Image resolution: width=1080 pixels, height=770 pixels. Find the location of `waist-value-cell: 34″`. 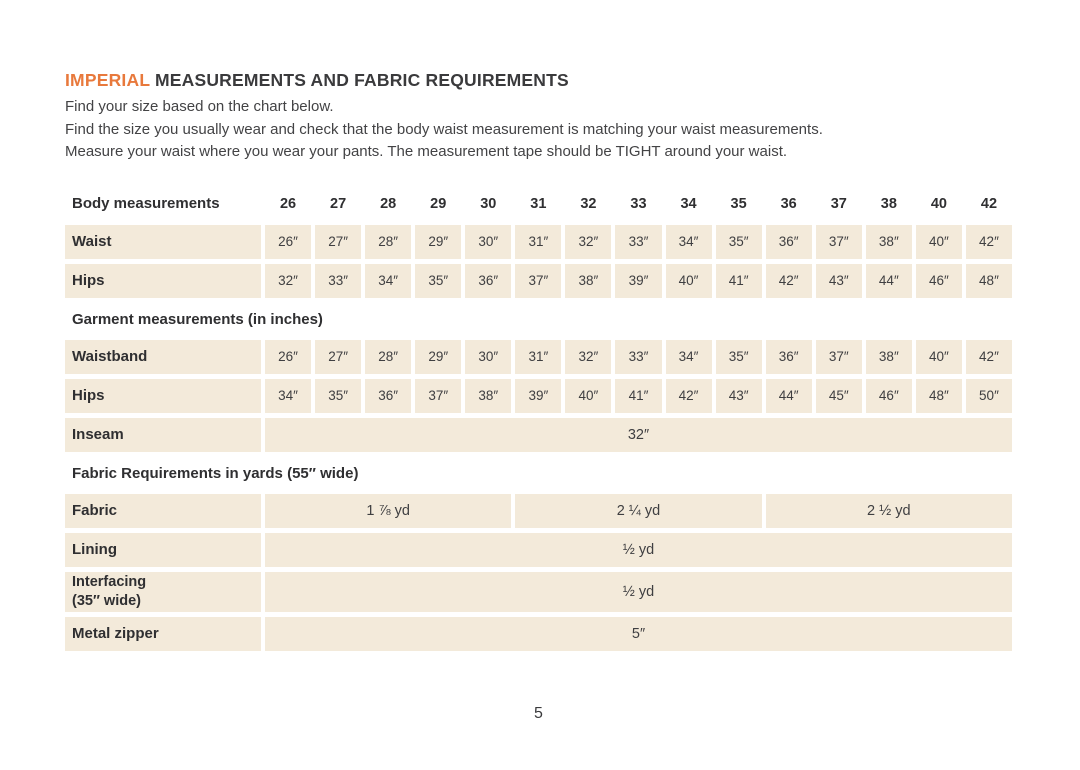

waist-value-cell: 34″ is located at coordinates (688, 241).